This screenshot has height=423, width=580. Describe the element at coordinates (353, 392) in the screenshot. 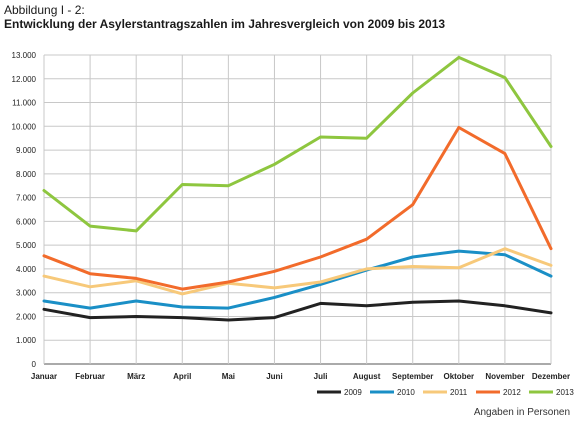

I see `legend-label-2009: 2009` at that location.